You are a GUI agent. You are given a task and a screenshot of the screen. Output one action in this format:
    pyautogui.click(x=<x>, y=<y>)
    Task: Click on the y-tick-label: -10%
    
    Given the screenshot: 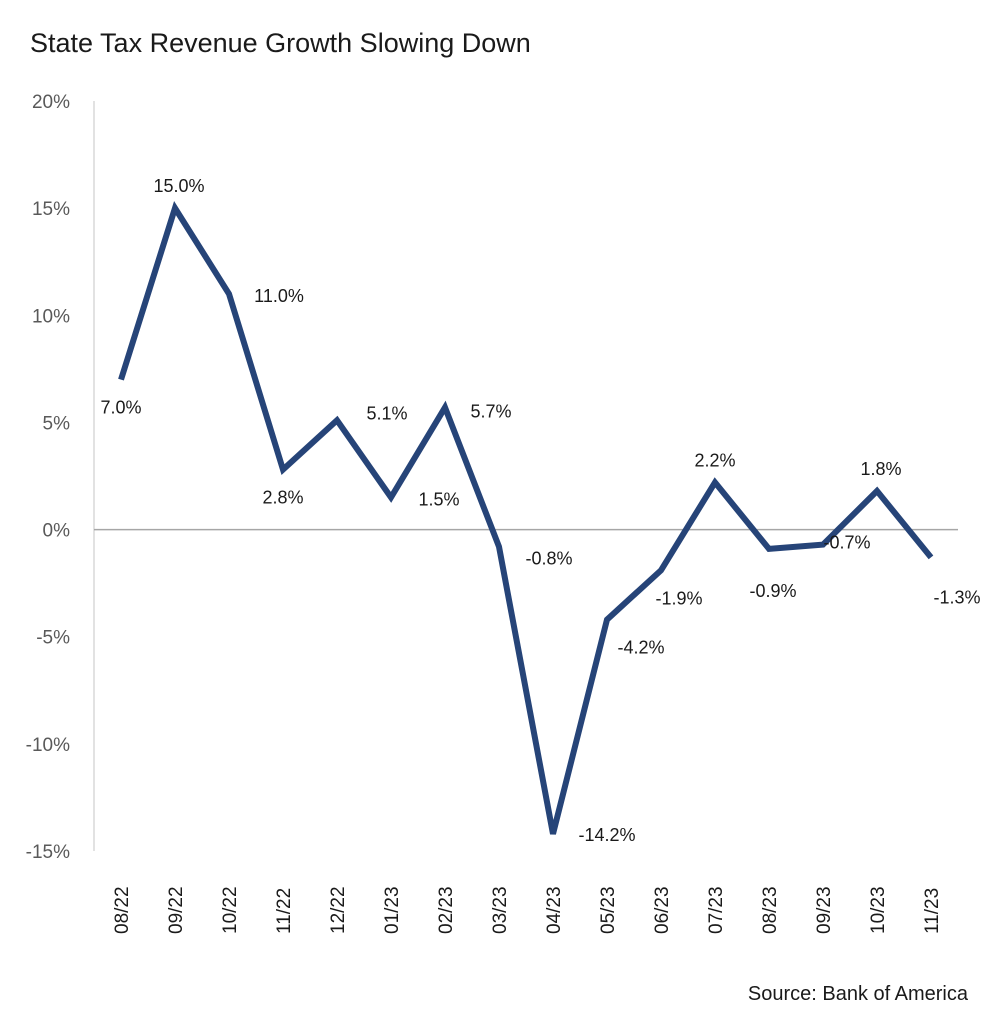 What is the action you would take?
    pyautogui.click(x=48, y=745)
    